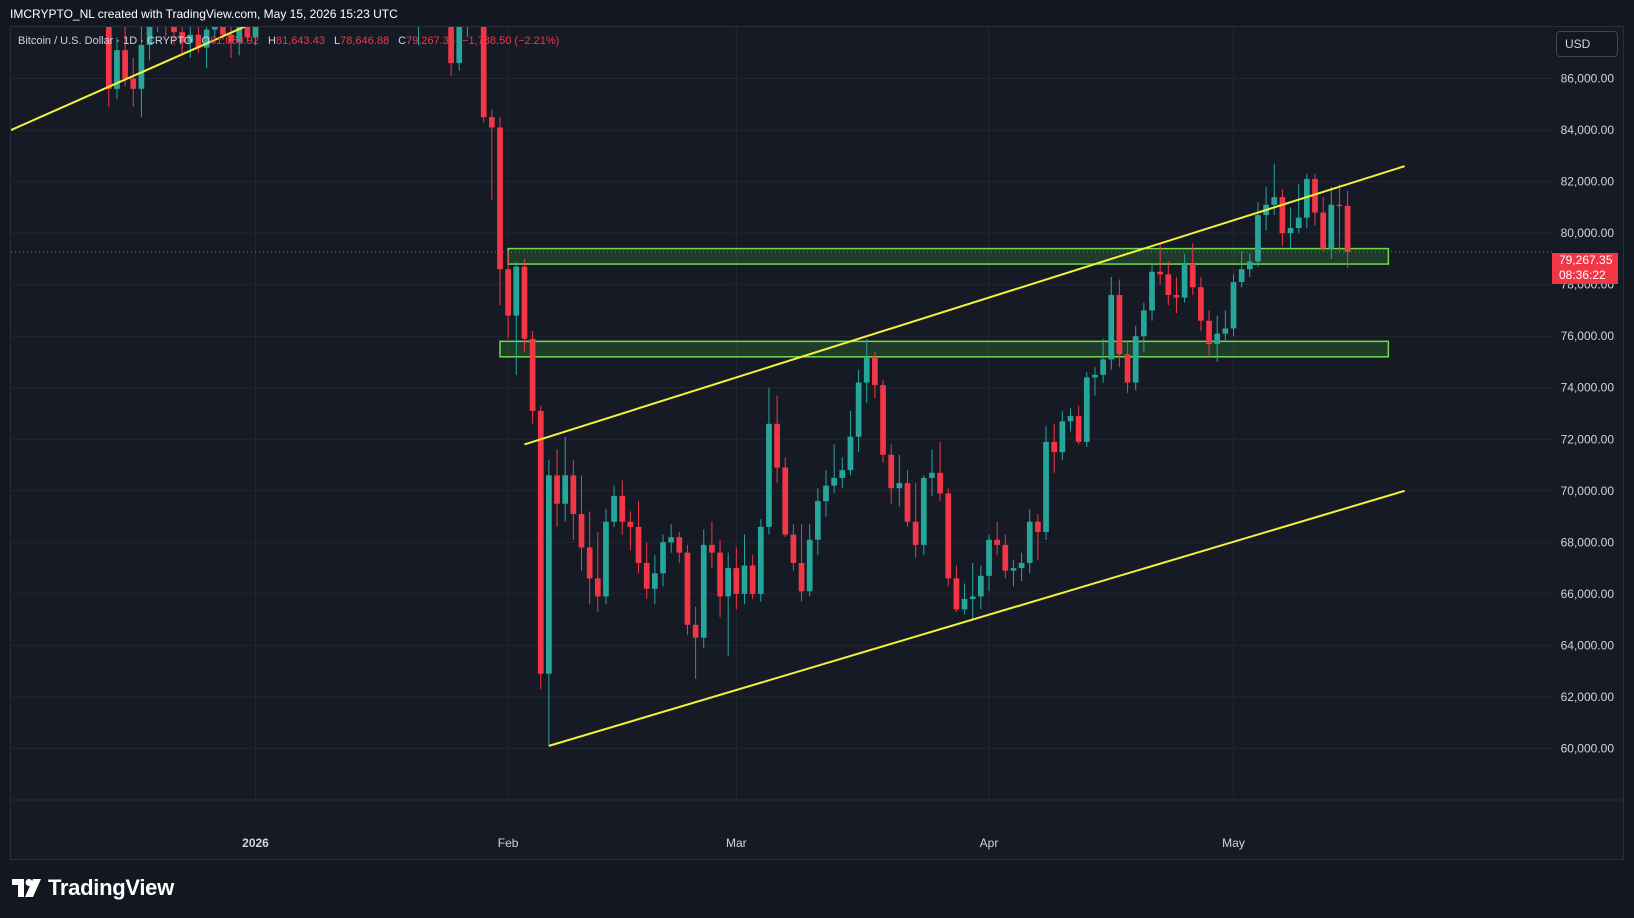 The image size is (1634, 918). I want to click on y-axis-tick-label: 80,000.00, so click(1588, 233).